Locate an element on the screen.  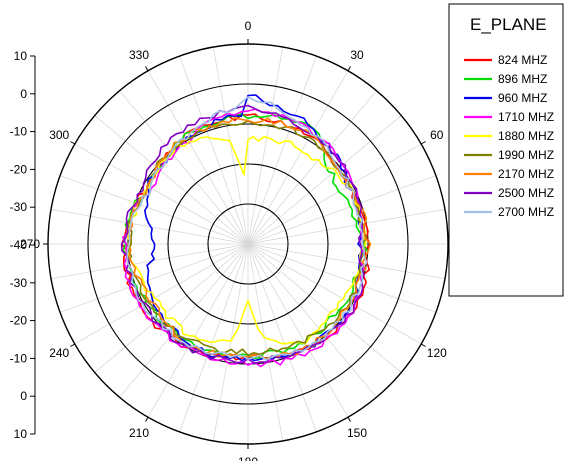
angle-label: 210 is located at coordinates (139, 433).